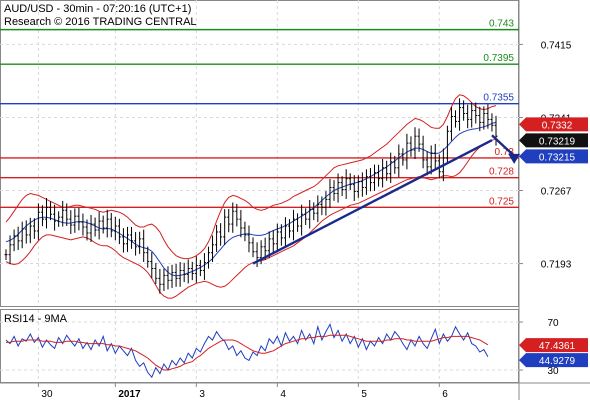 This screenshot has width=590, height=400. I want to click on rsi-lines, so click(247, 351).